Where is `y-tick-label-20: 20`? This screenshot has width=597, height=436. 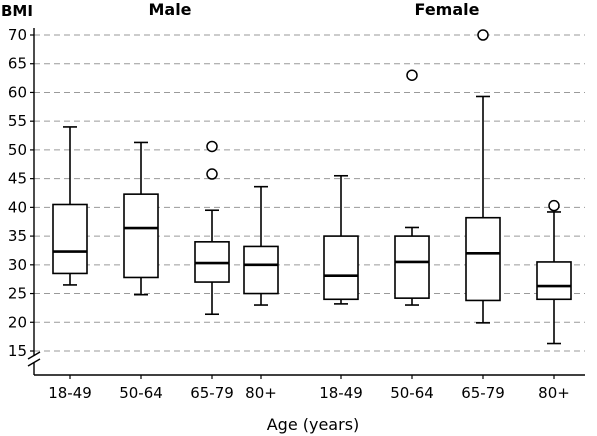 y-tick-label-20: 20 is located at coordinates (17, 322).